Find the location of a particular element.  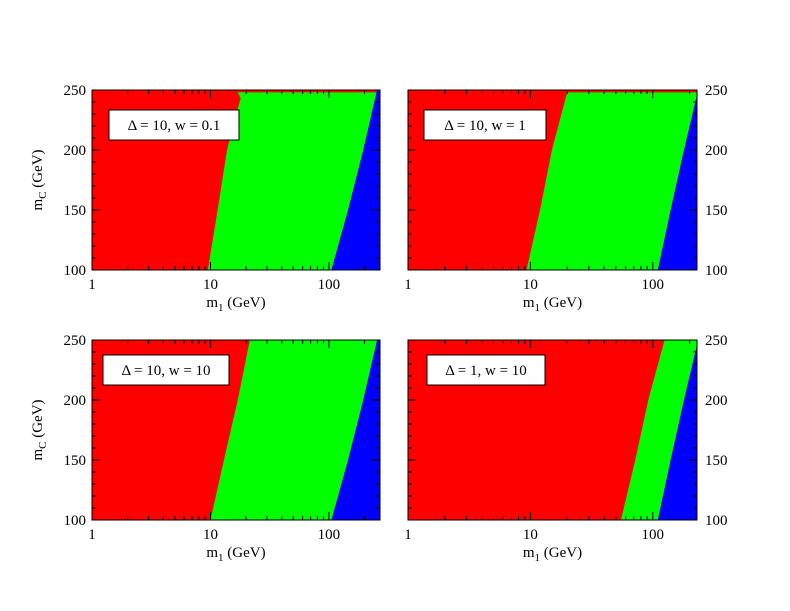

annotation-label: Δ = 10, w = 0.1 is located at coordinates (174, 126).